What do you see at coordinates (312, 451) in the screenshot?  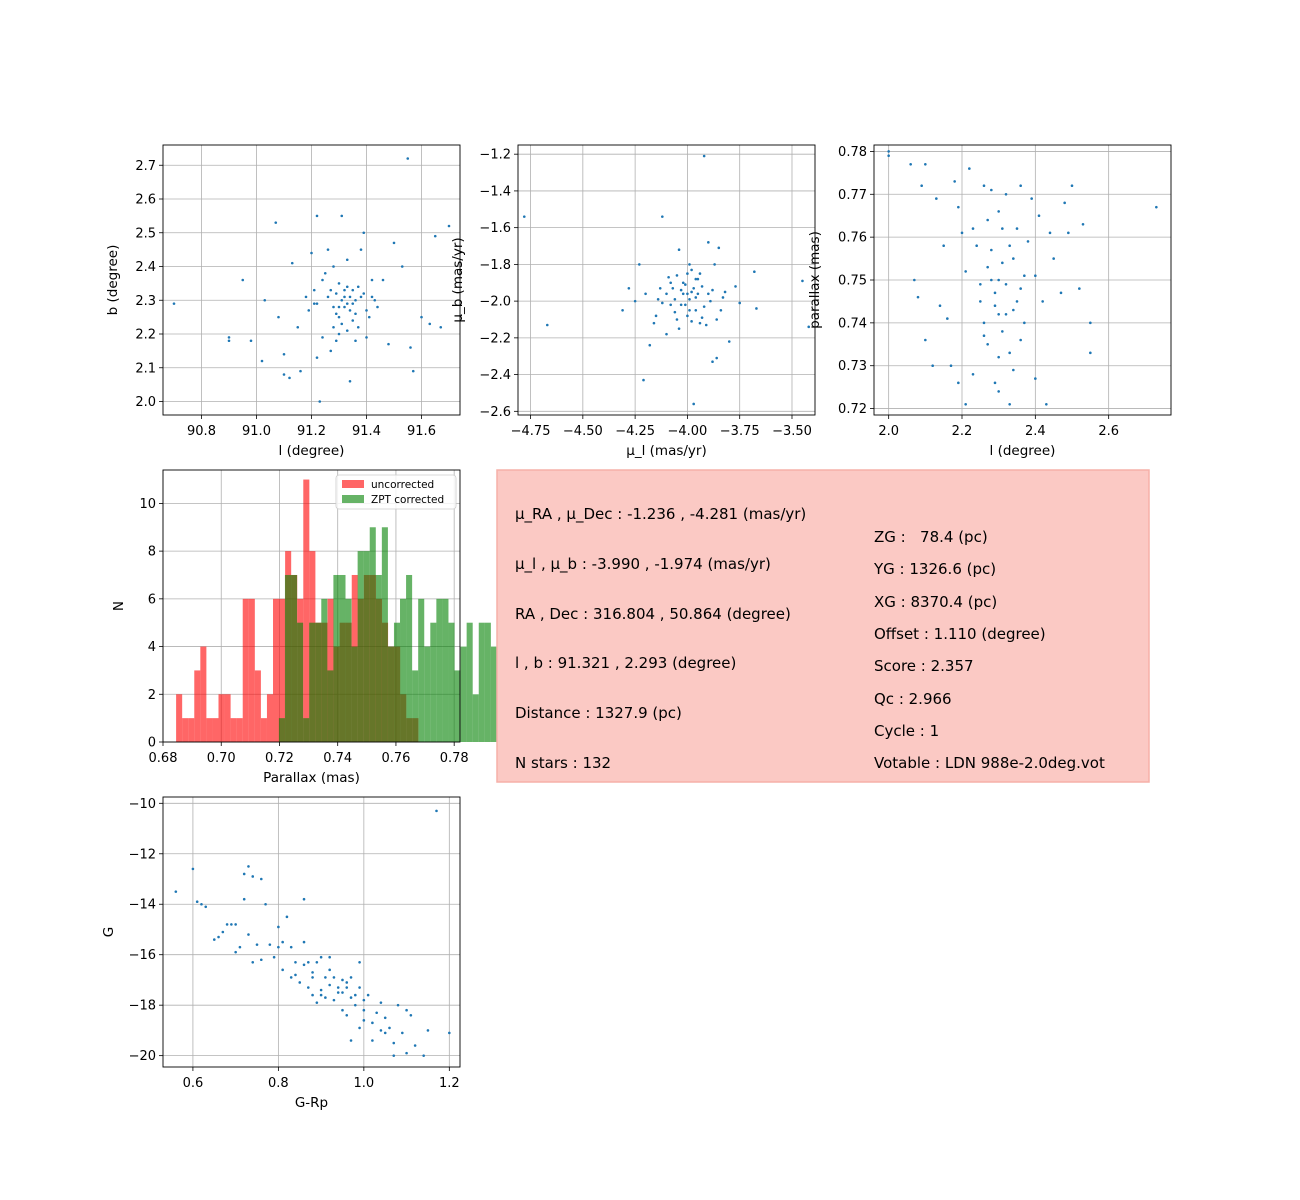 I see `x-axis-label: l (degree)` at bounding box center [312, 451].